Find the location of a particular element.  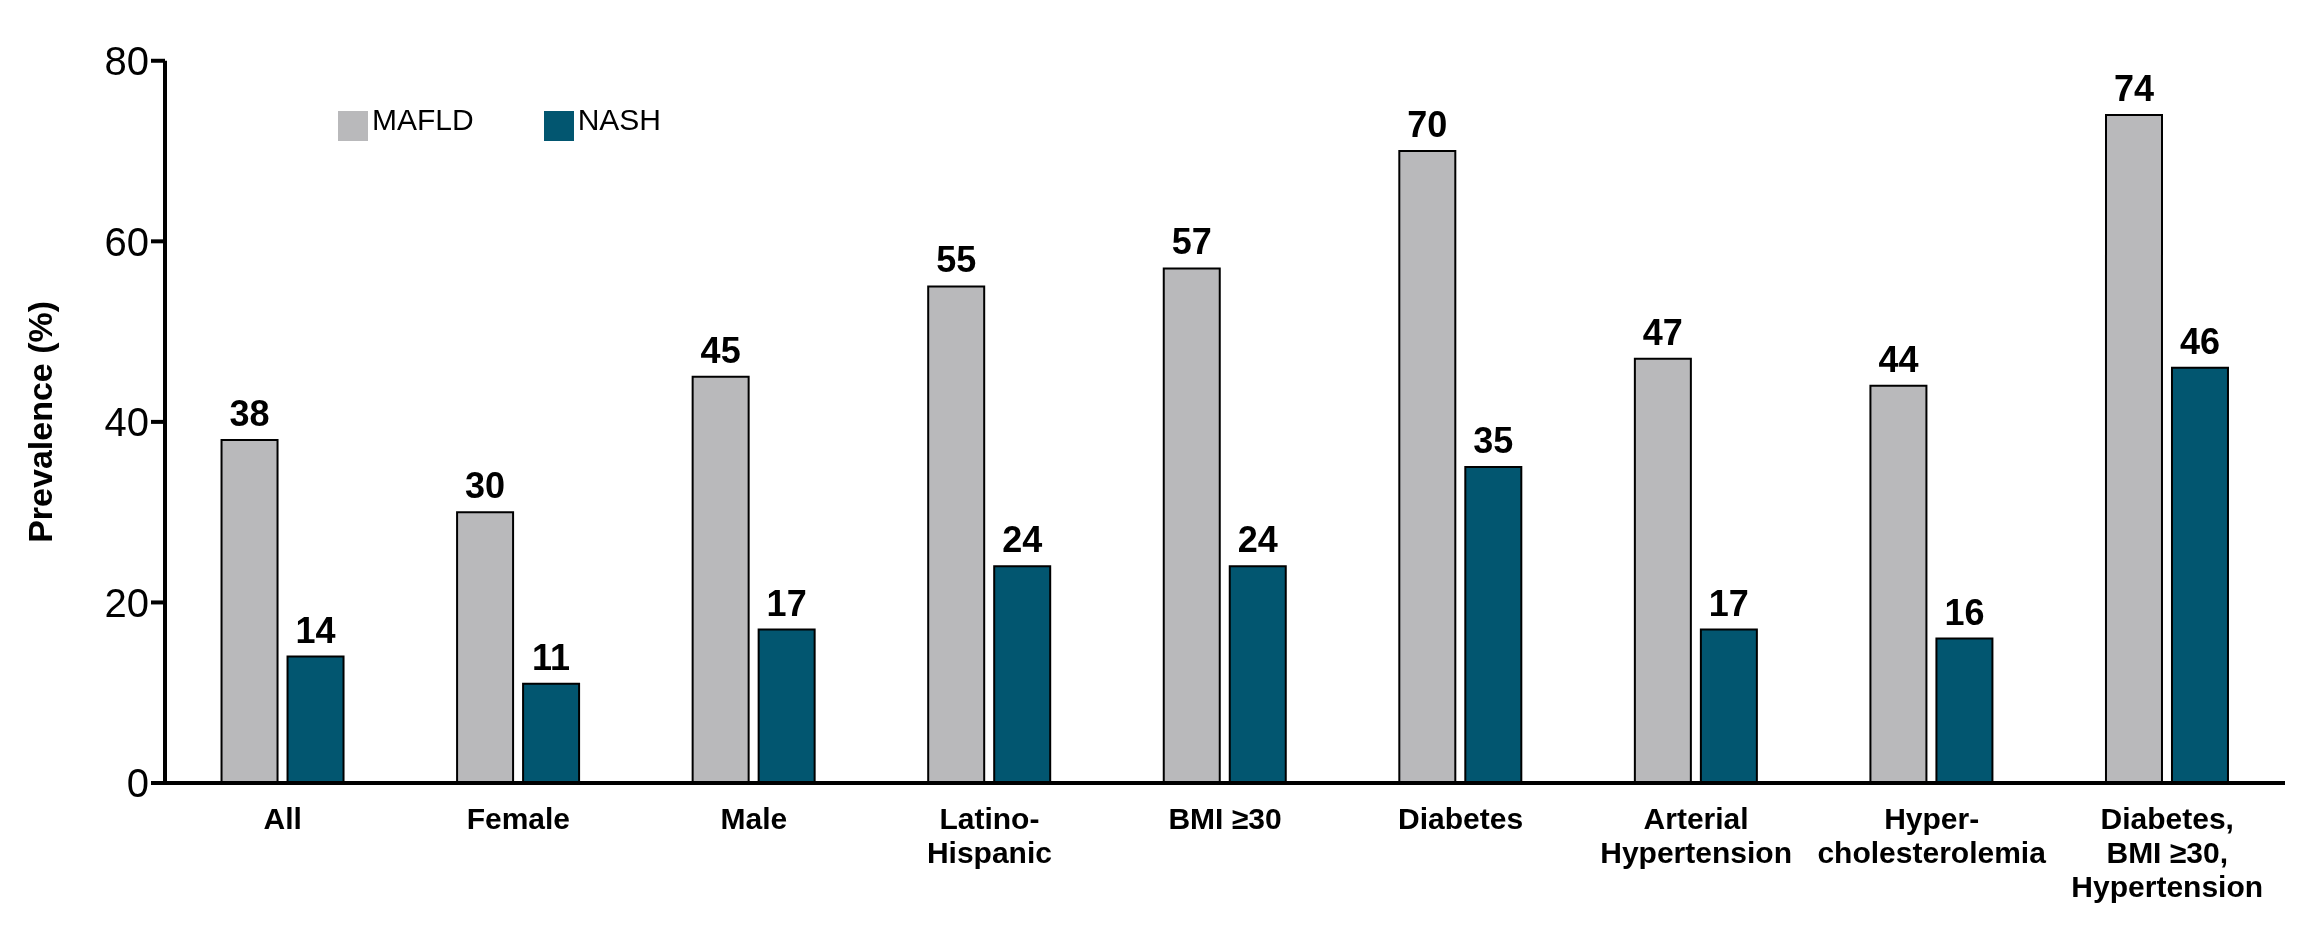

data-label: 30 is located at coordinates (485, 486).